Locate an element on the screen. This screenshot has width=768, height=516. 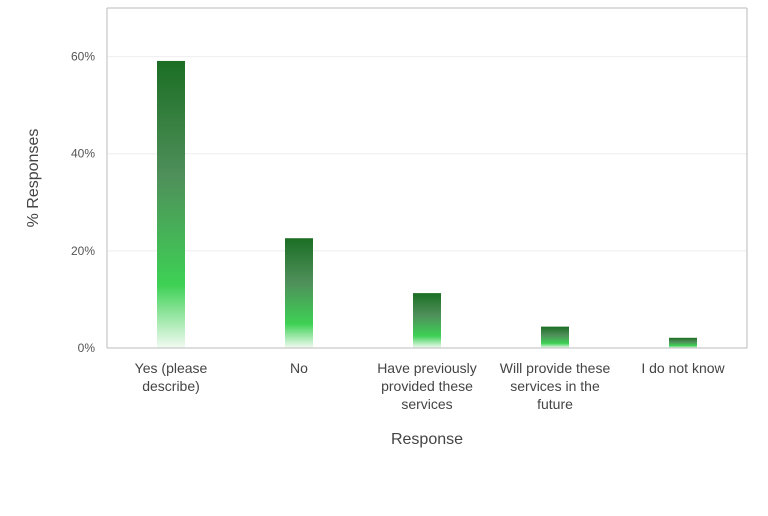
y-tick-label: 40% is located at coordinates (83, 154).